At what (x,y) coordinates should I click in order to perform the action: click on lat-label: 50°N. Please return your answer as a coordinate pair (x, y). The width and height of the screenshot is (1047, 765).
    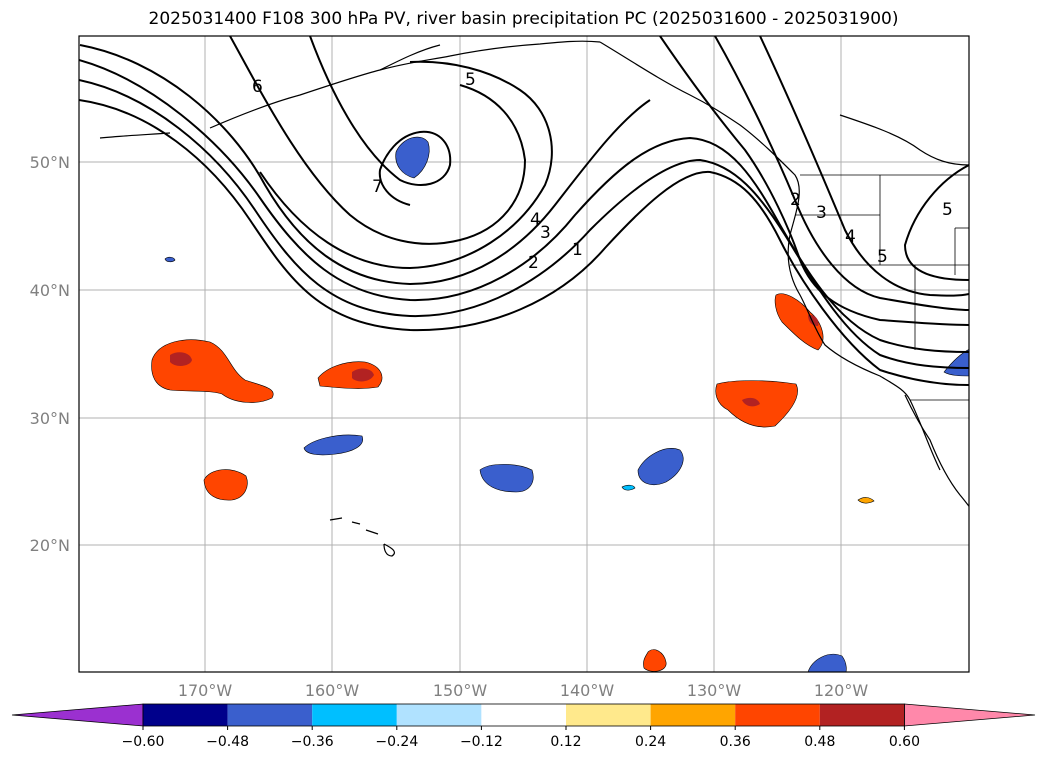
    Looking at the image, I should click on (50, 162).